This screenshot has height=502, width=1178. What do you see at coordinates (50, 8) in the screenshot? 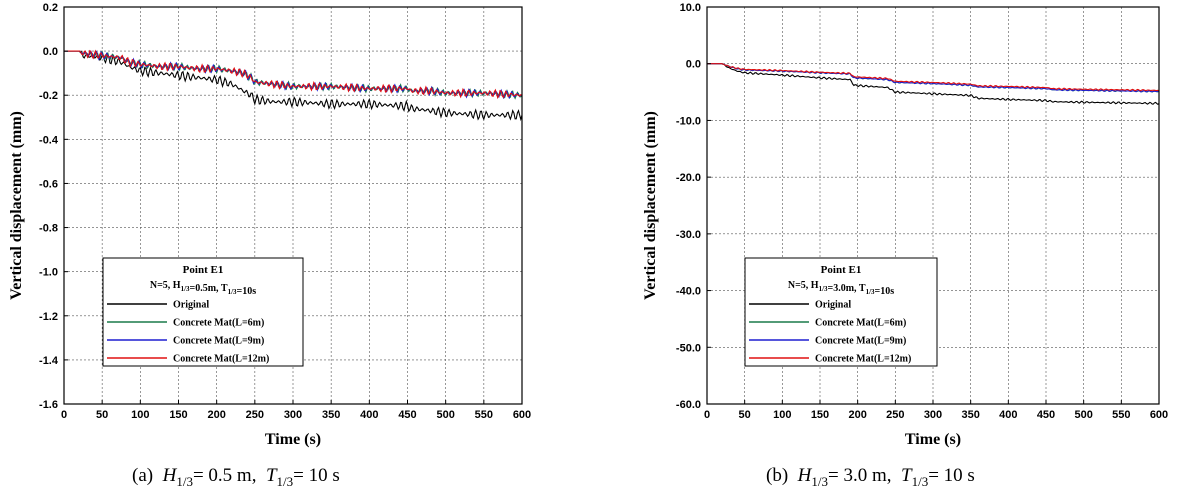
I see `y-tick-label: 0.2` at bounding box center [50, 8].